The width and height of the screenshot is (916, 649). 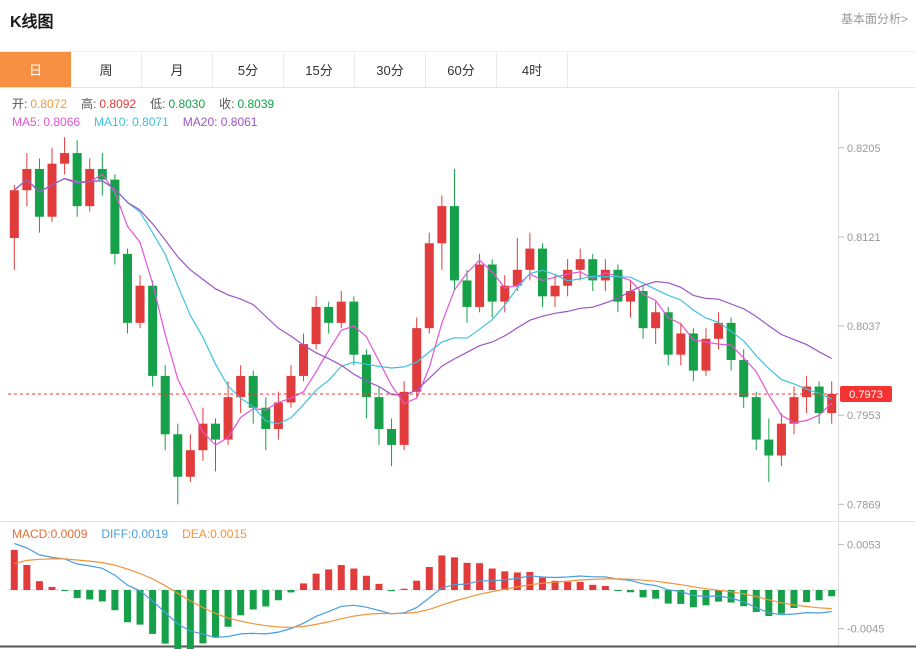 I want to click on current-price-label: 0.7973, so click(x=866, y=395).